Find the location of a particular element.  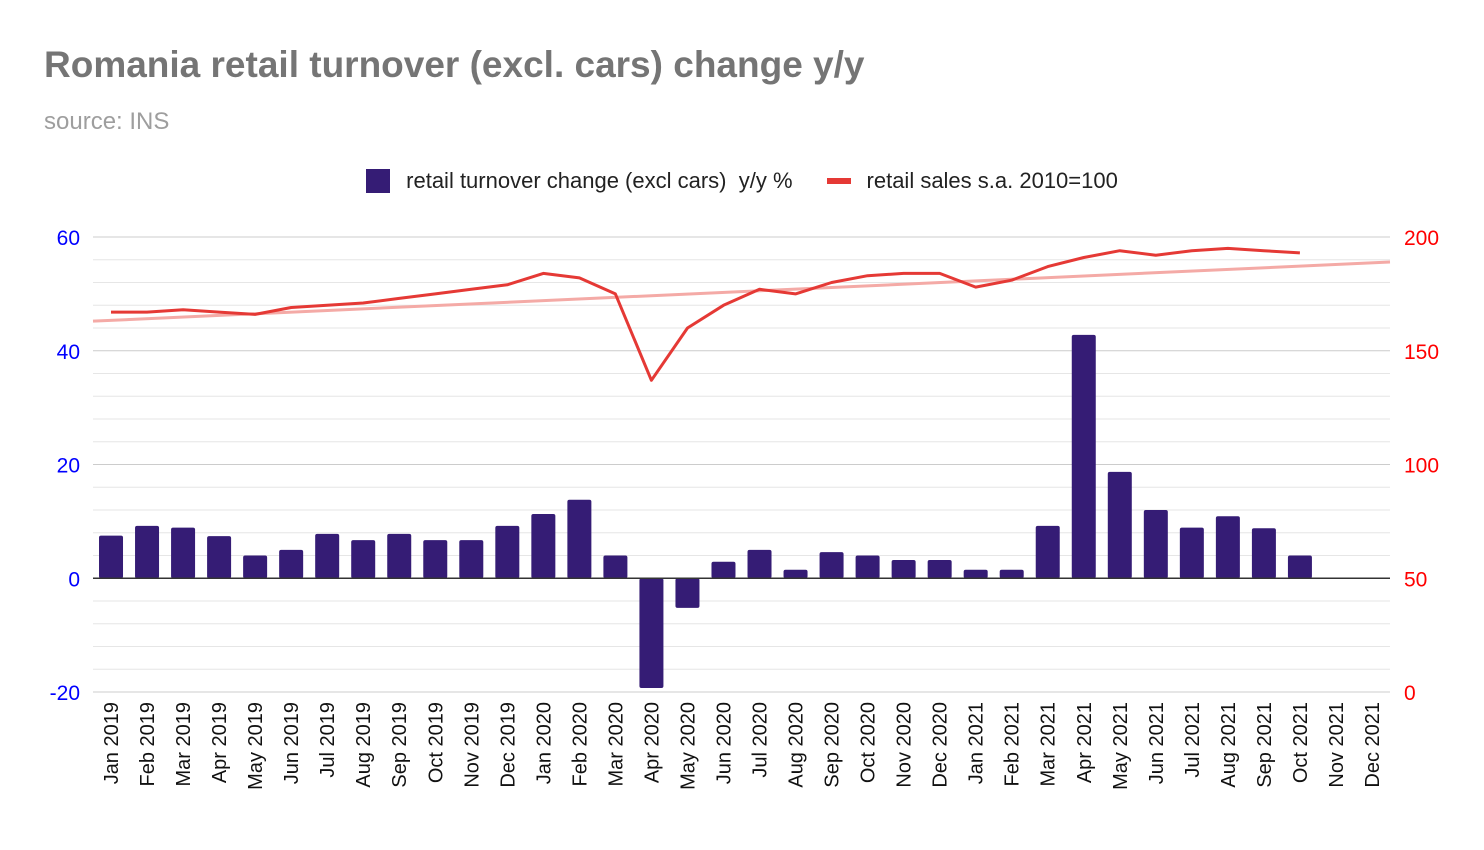

x-tick-label: Feb 2021 is located at coordinates (1013, 744).